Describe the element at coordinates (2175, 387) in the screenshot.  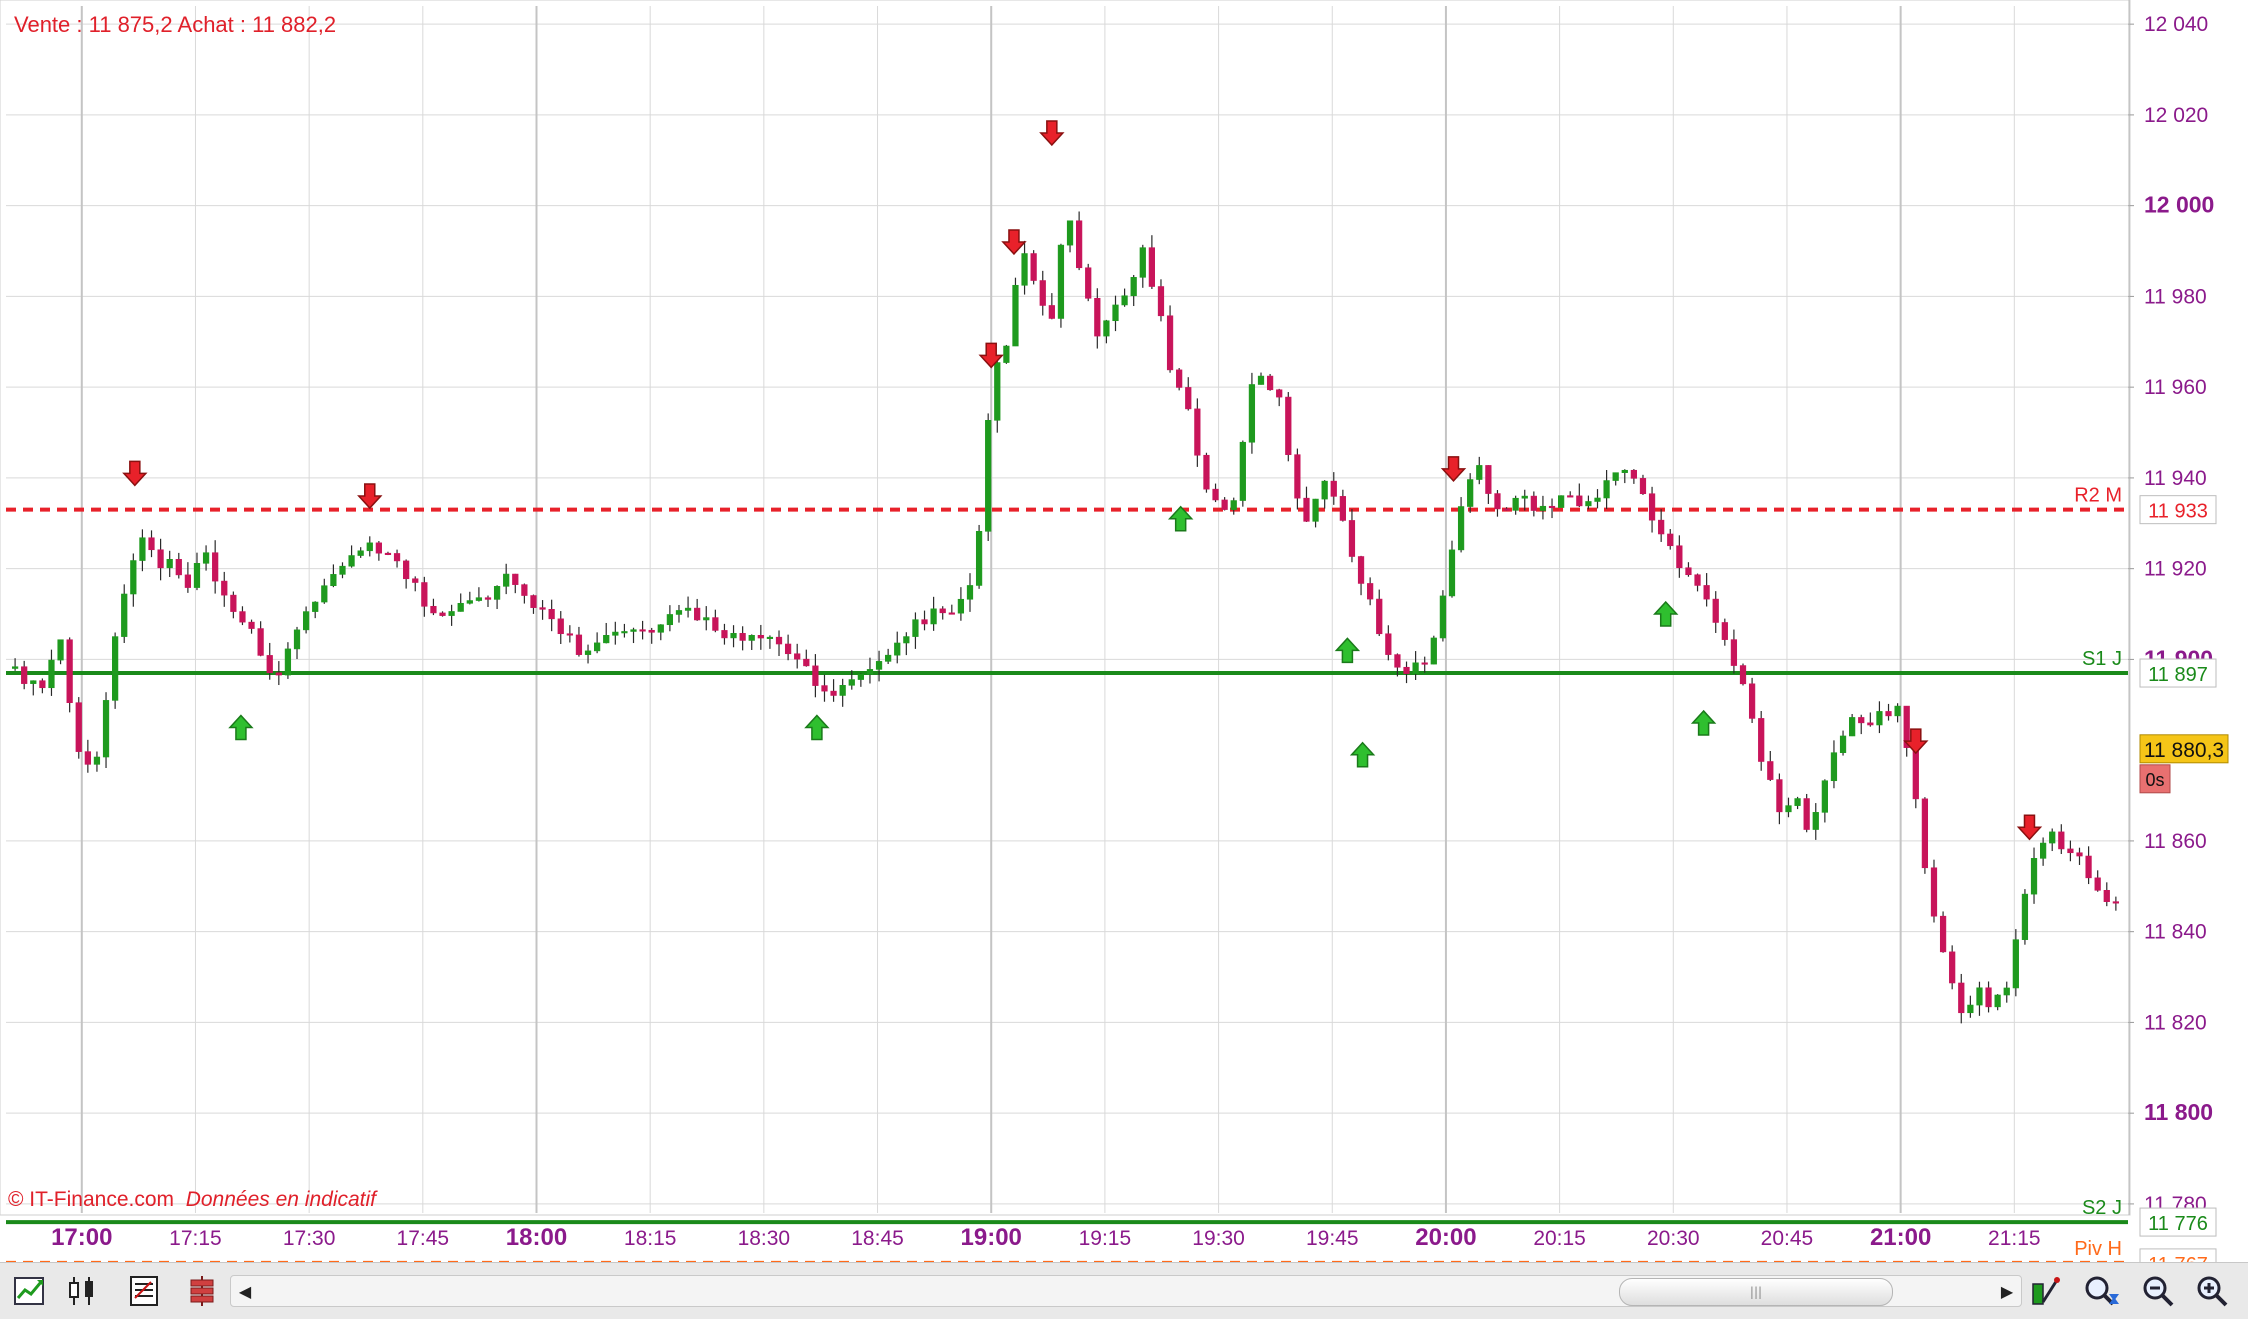
I see `y-tick-label: 11 960` at that location.